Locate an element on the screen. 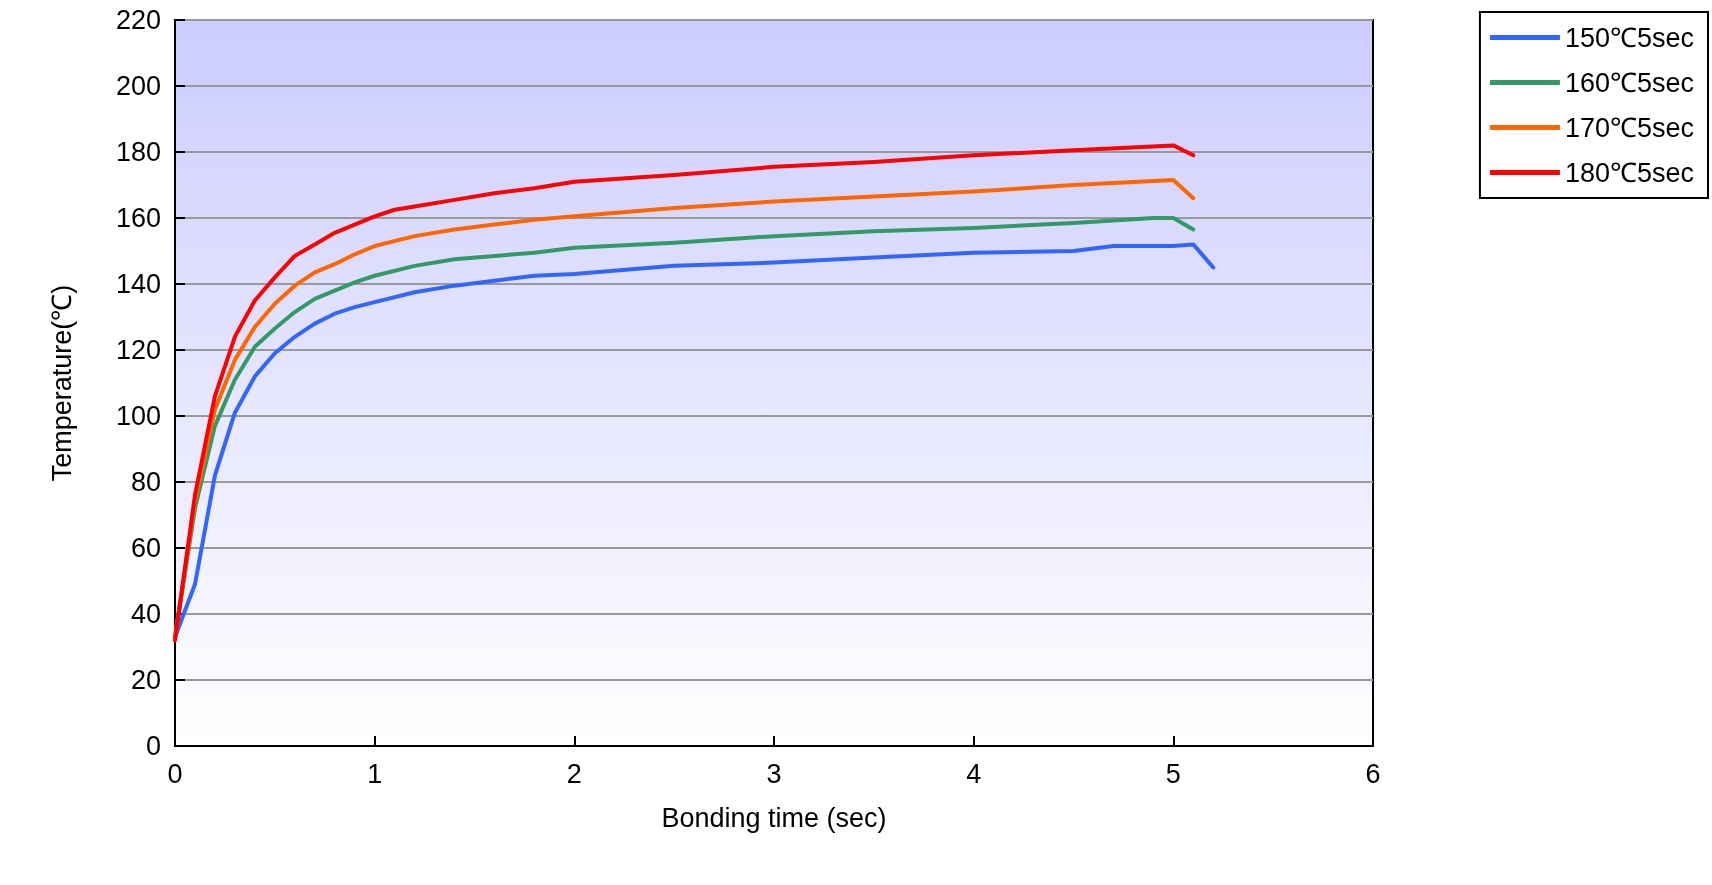 The image size is (1712, 885). y-tick-label: 80 is located at coordinates (145, 482).